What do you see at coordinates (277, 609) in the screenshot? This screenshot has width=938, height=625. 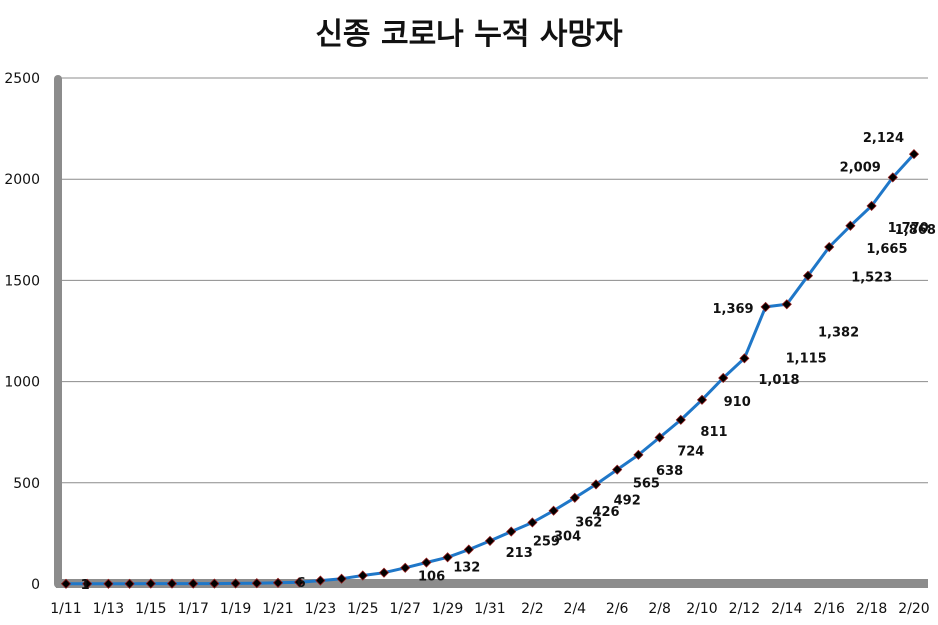 I see `x-tick-label: 1/21` at bounding box center [277, 609].